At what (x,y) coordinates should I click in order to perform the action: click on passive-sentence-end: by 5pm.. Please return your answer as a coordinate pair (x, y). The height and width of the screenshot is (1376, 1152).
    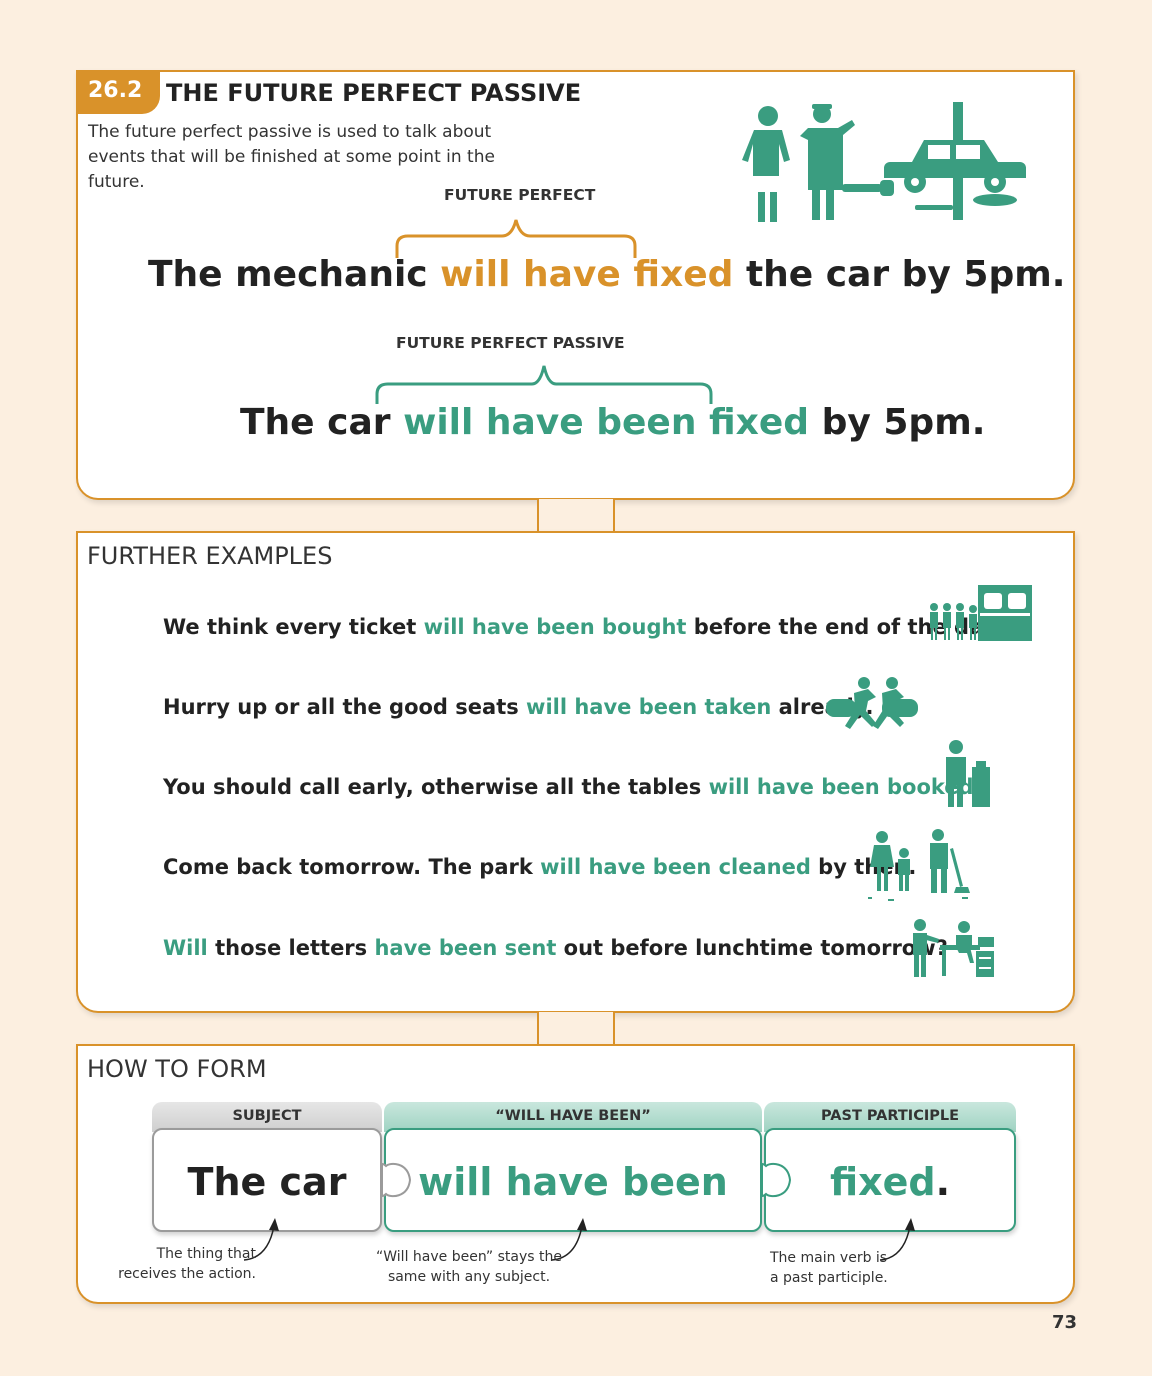
    Looking at the image, I should click on (897, 422).